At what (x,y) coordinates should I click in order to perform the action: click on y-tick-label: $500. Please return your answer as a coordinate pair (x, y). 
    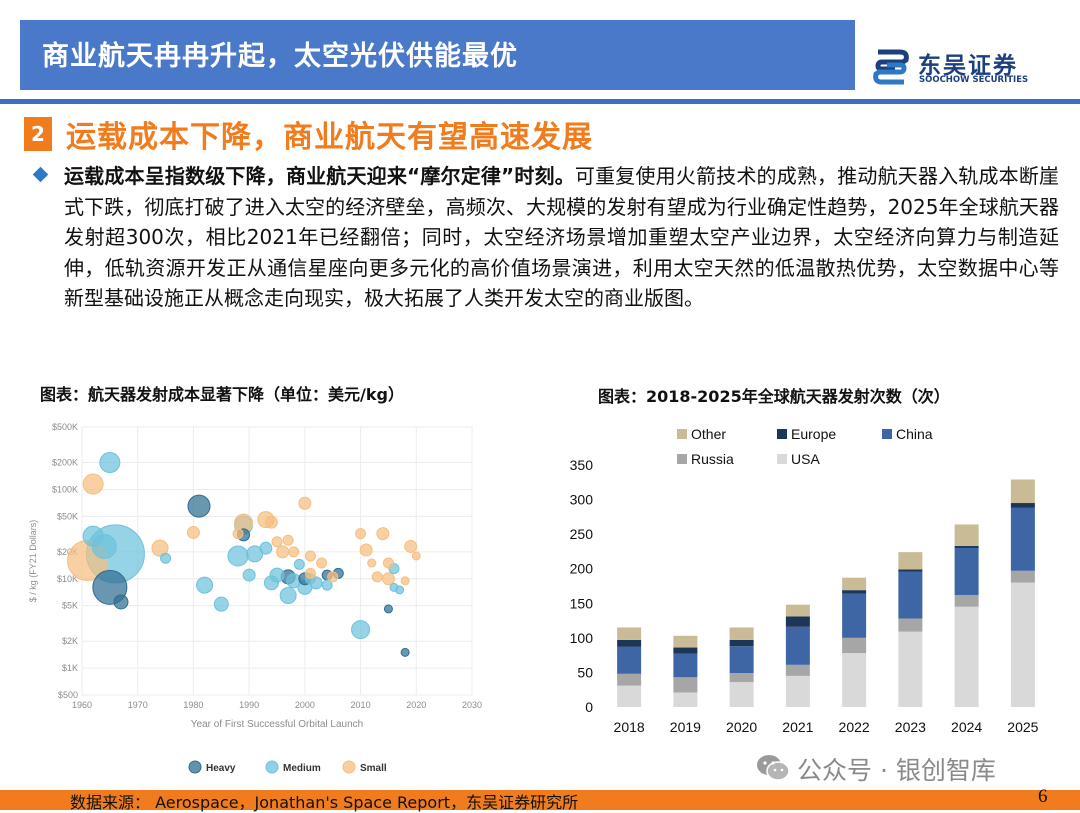
    Looking at the image, I should click on (68, 695).